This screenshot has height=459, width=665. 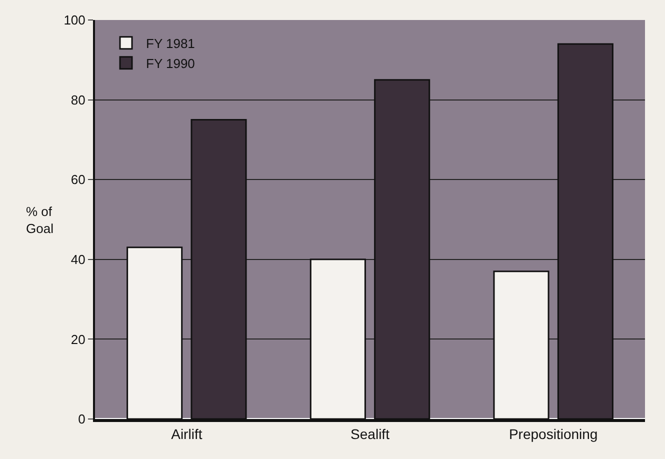 I want to click on y-tick-label: 20, so click(x=78, y=339).